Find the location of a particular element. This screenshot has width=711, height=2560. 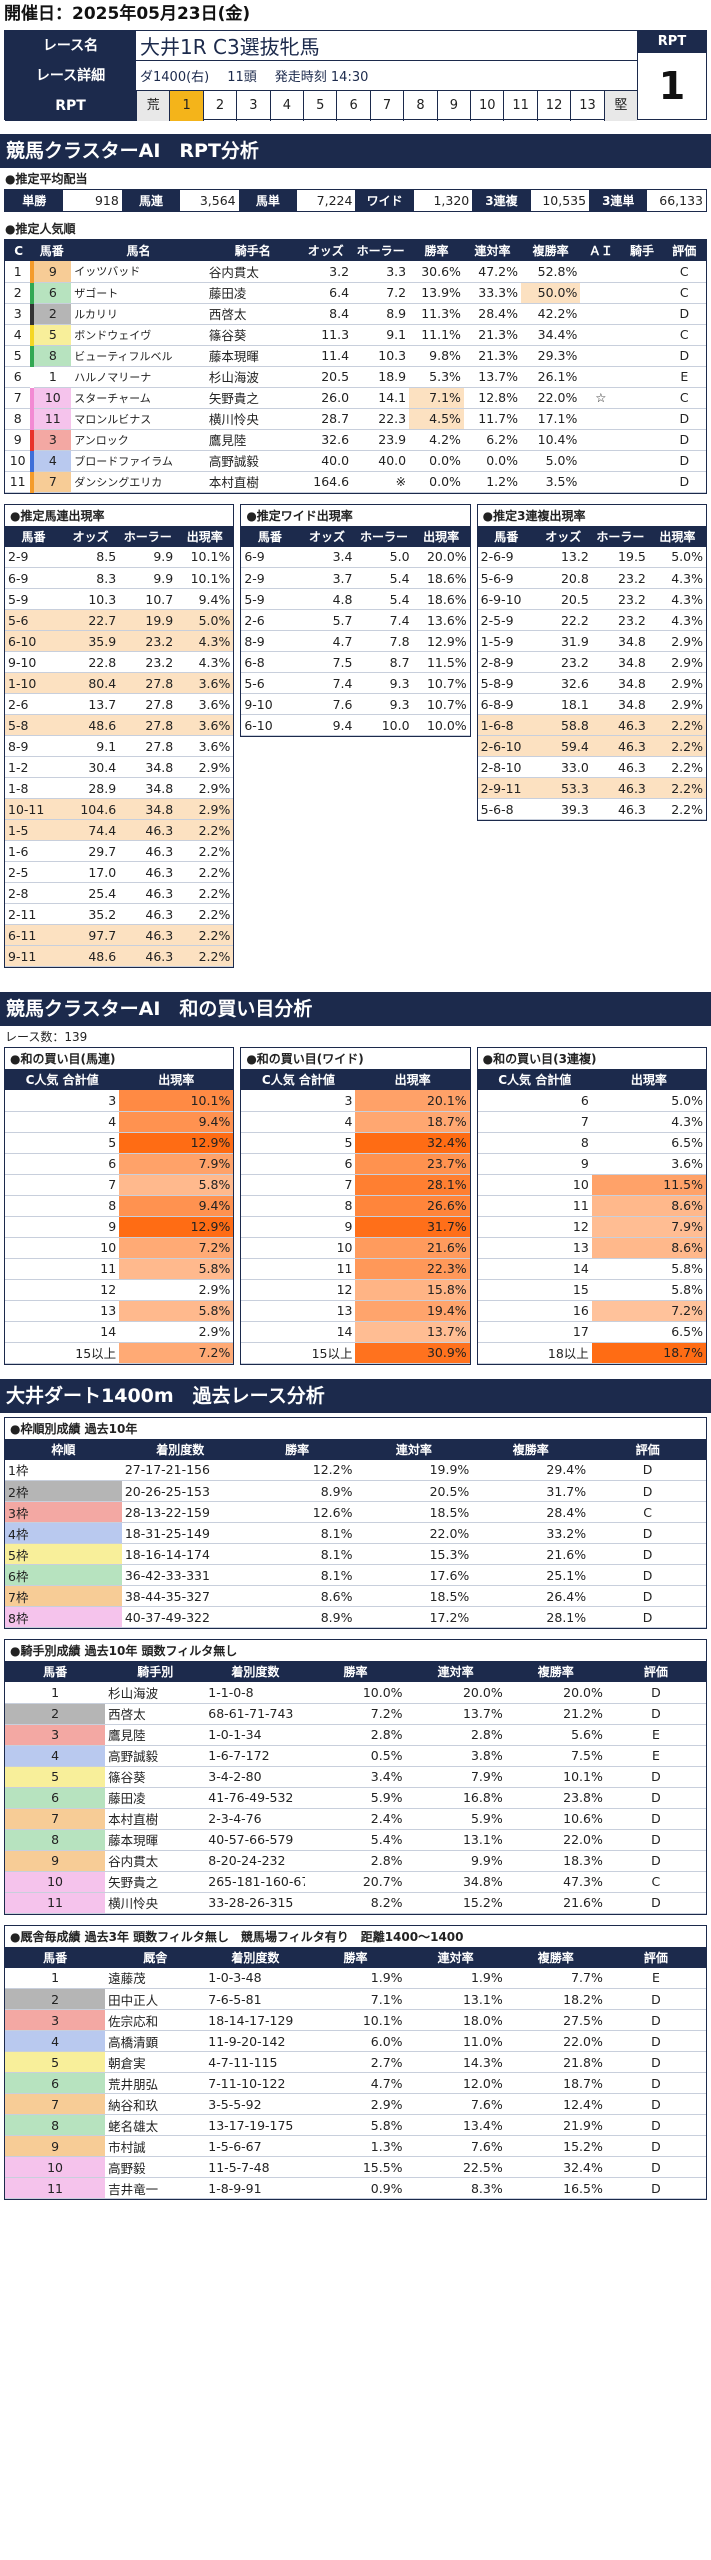

table-row: 1 9 イッツバッド 谷内貫太 3.2 3.3 30.6% 47.2% 52.8% C is located at coordinates (355, 272).